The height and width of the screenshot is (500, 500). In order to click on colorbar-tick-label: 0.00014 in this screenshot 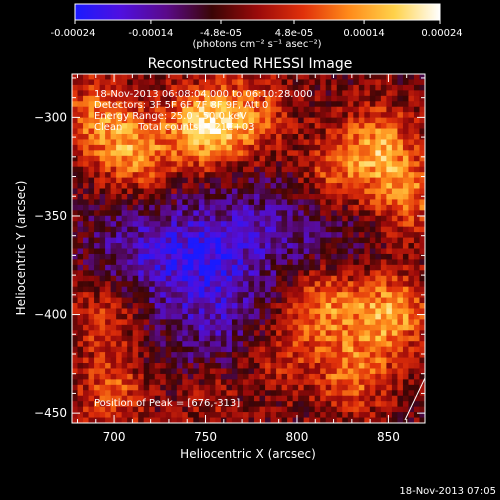, I will do `click(363, 33)`.